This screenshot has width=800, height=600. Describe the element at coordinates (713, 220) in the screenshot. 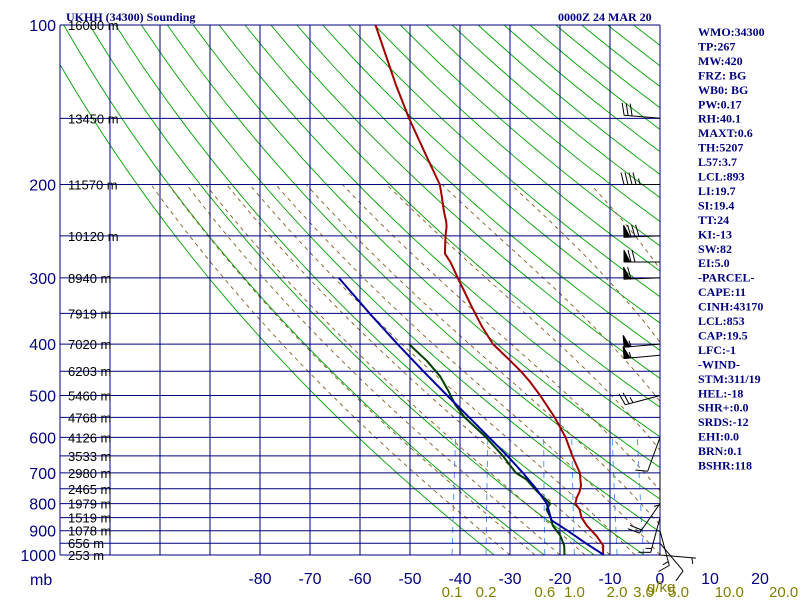

I see `index-label: TT:24` at that location.